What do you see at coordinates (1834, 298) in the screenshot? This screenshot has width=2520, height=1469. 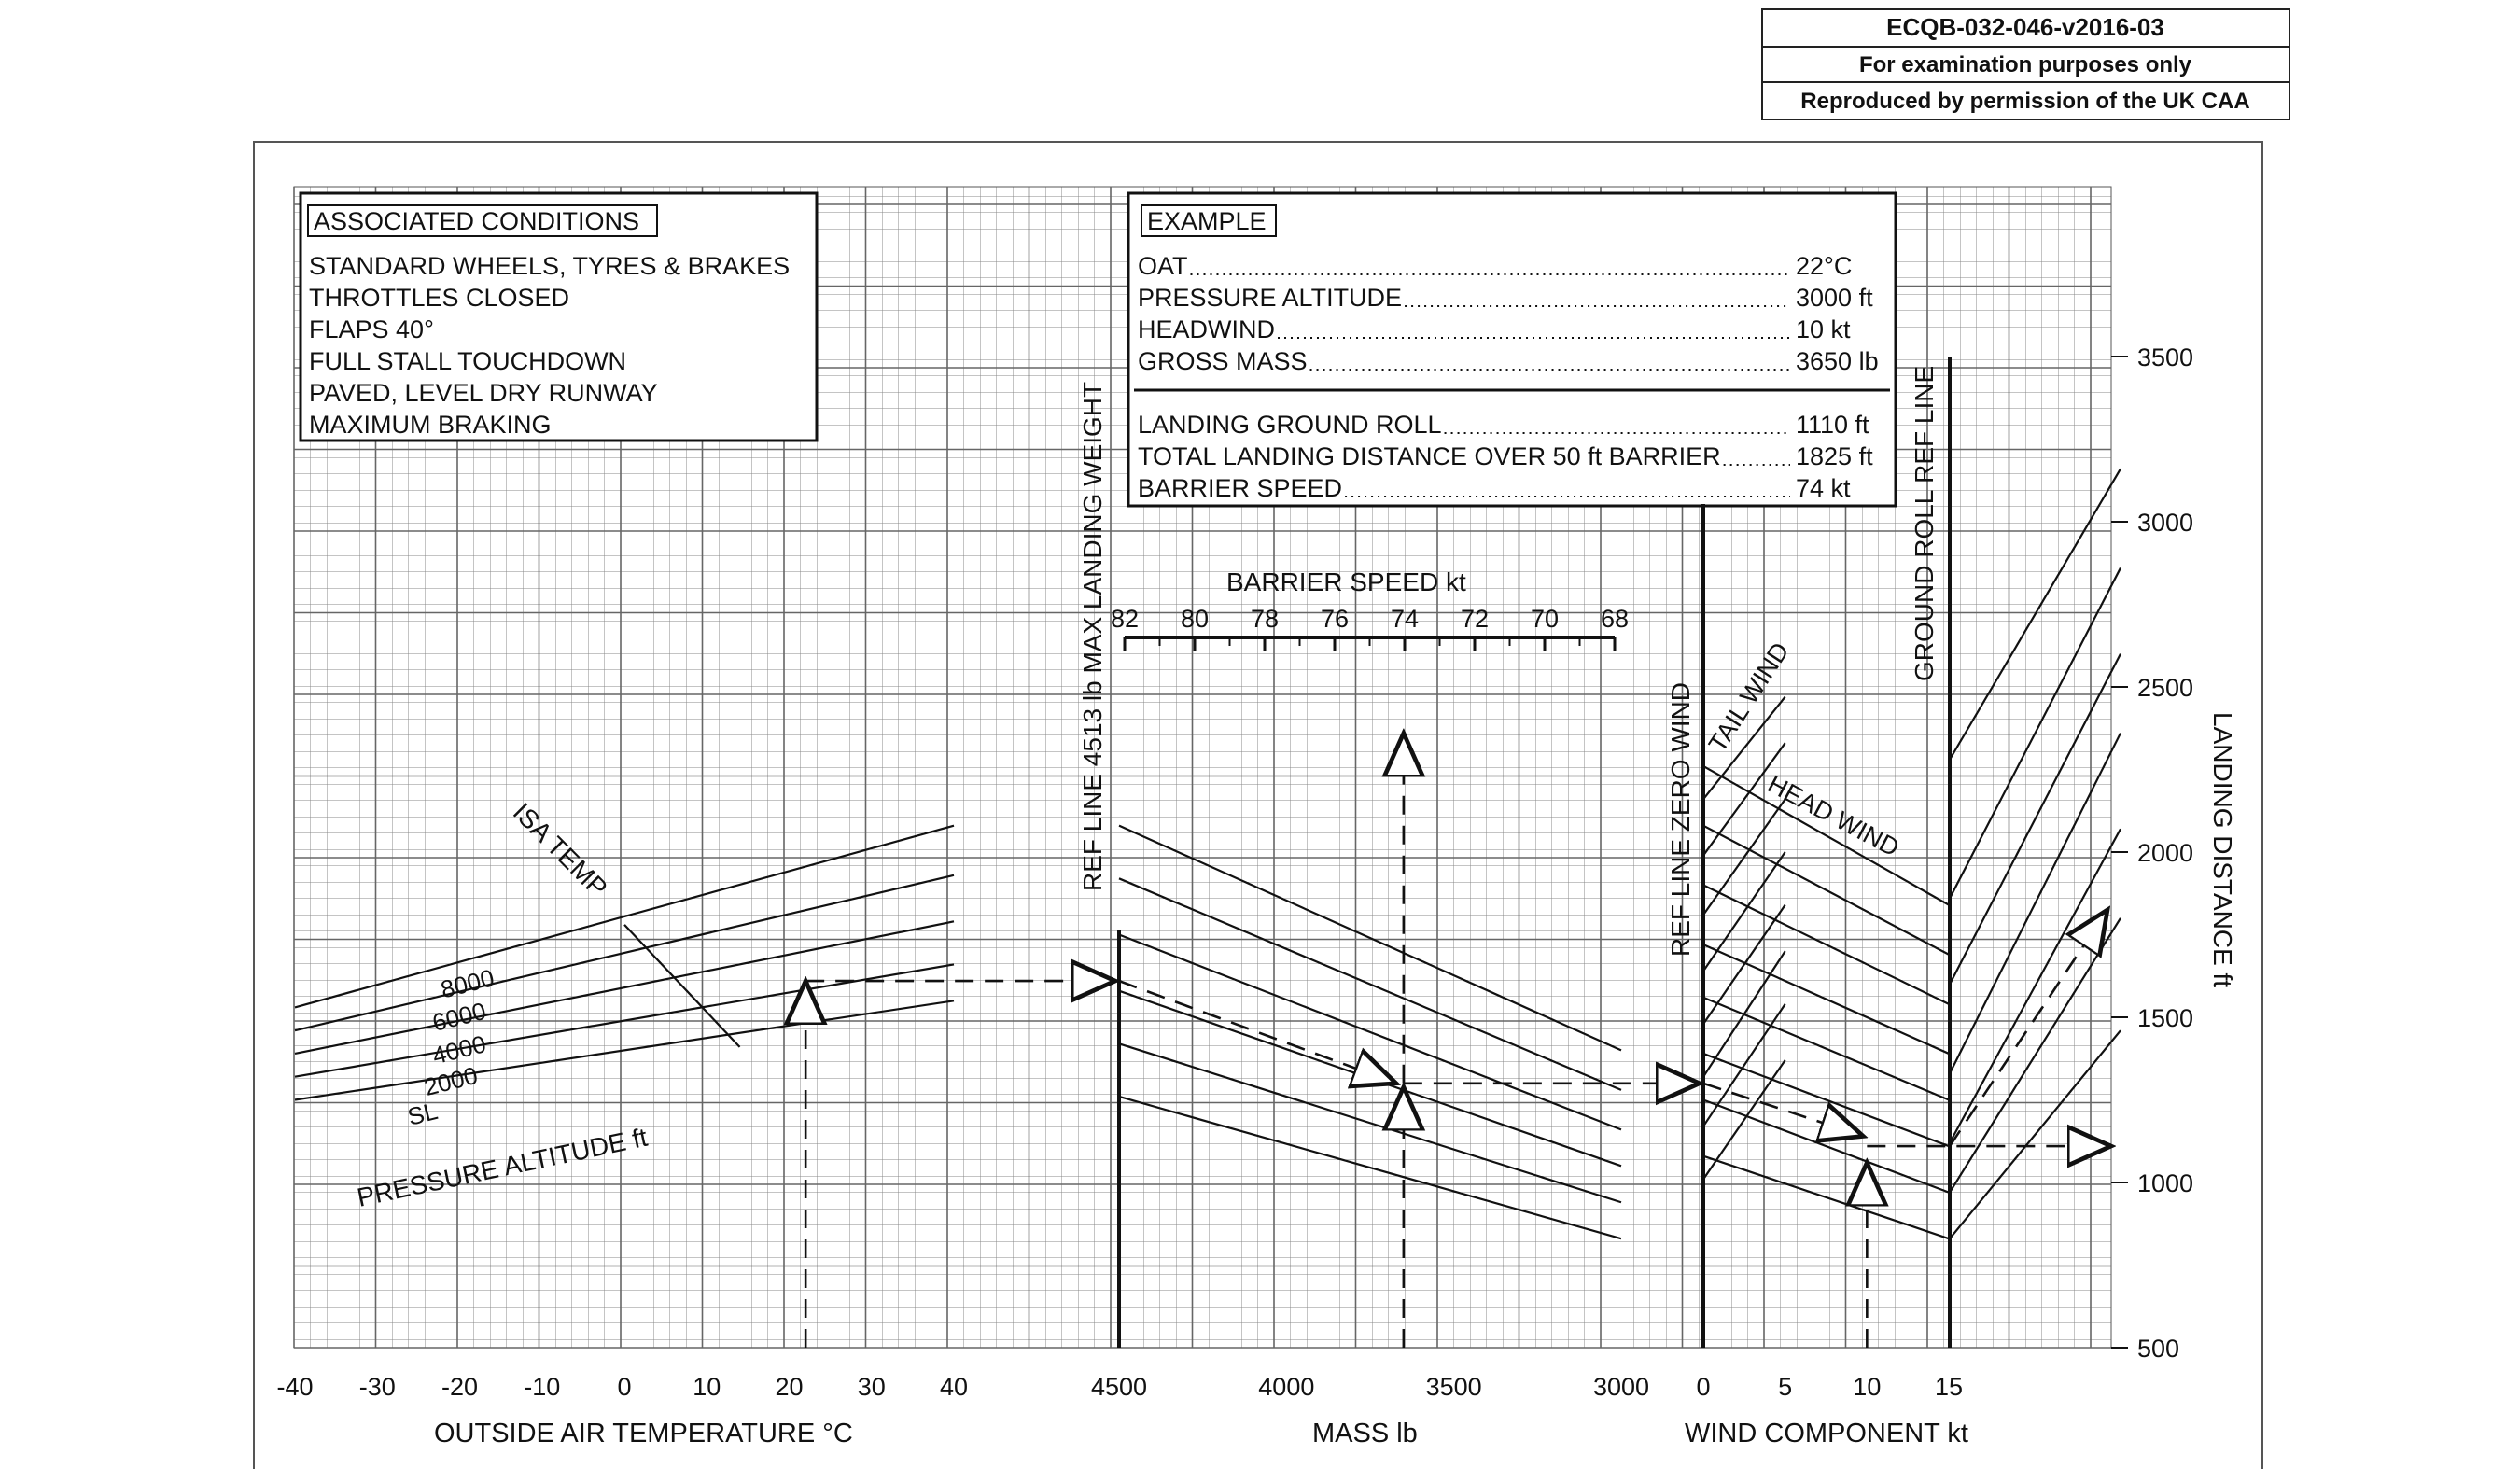 I see `example-row-value: 3000 ft` at bounding box center [1834, 298].